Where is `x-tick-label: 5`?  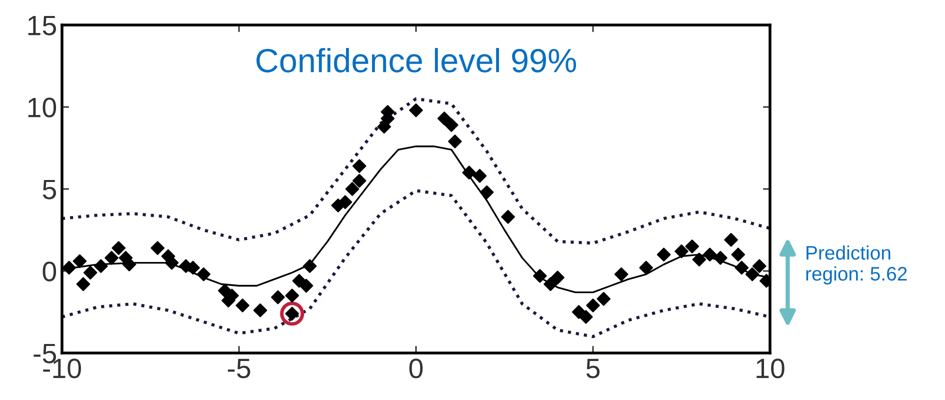 x-tick-label: 5 is located at coordinates (593, 368).